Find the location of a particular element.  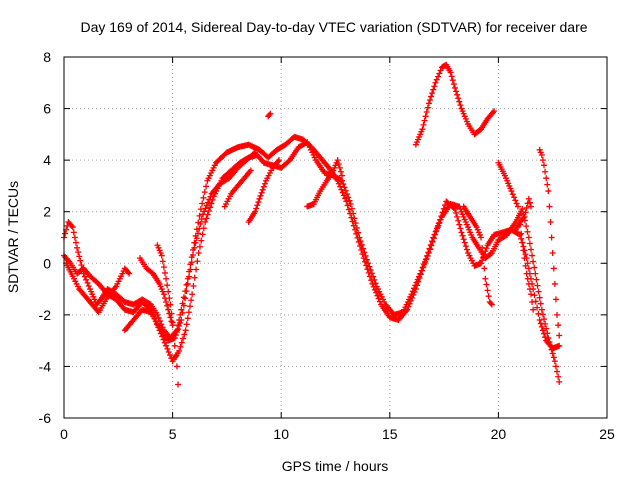

y-axis-label: SDTVAR / TECUs is located at coordinates (13, 237).